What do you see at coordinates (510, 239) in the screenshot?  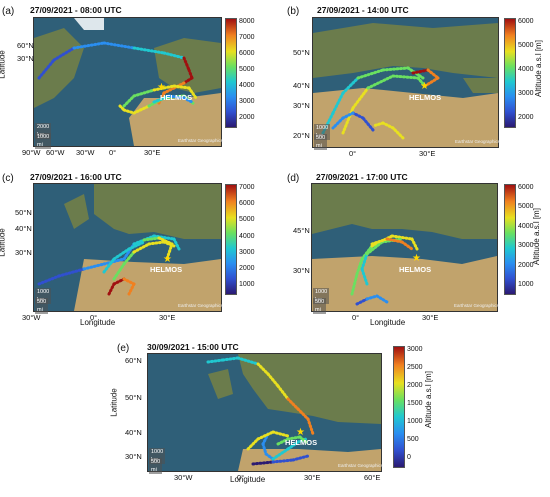 I see `altitude-colorbar` at bounding box center [510, 239].